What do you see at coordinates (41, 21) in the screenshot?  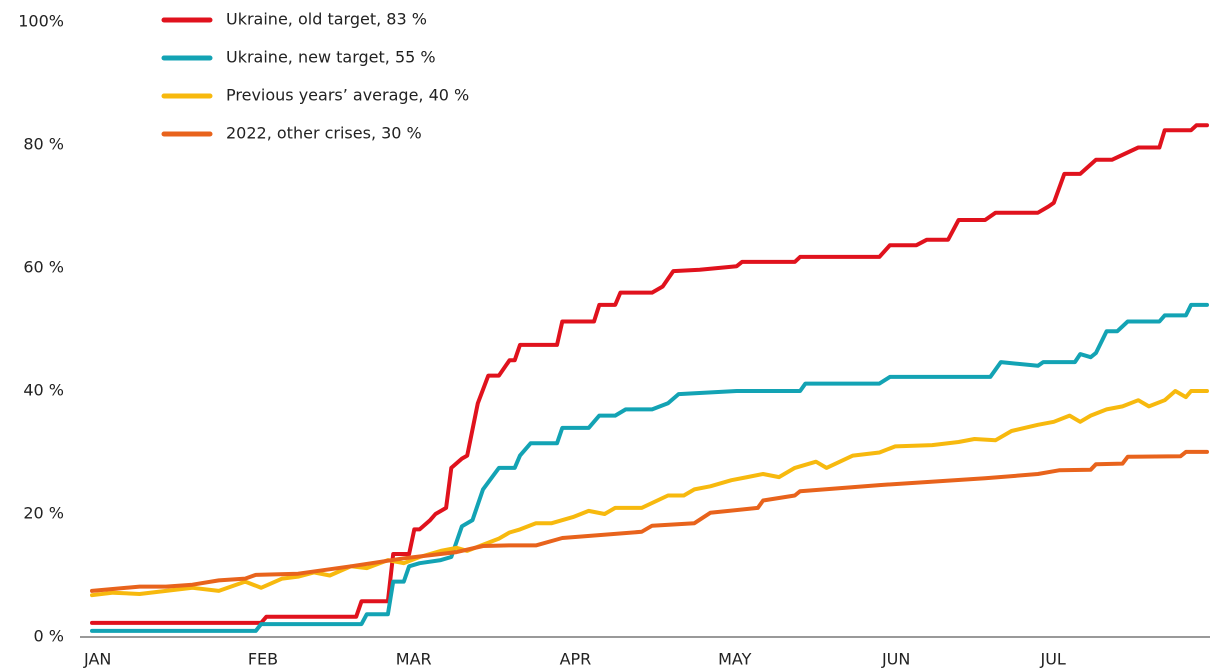 I see `y-tick-label: 100%` at bounding box center [41, 21].